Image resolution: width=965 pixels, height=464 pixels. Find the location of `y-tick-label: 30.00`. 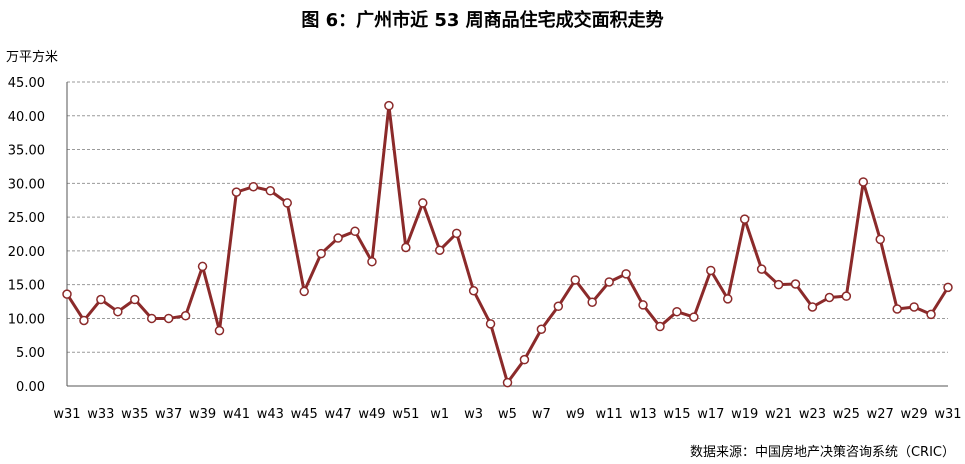

y-tick-label: 30.00 is located at coordinates (26, 184).